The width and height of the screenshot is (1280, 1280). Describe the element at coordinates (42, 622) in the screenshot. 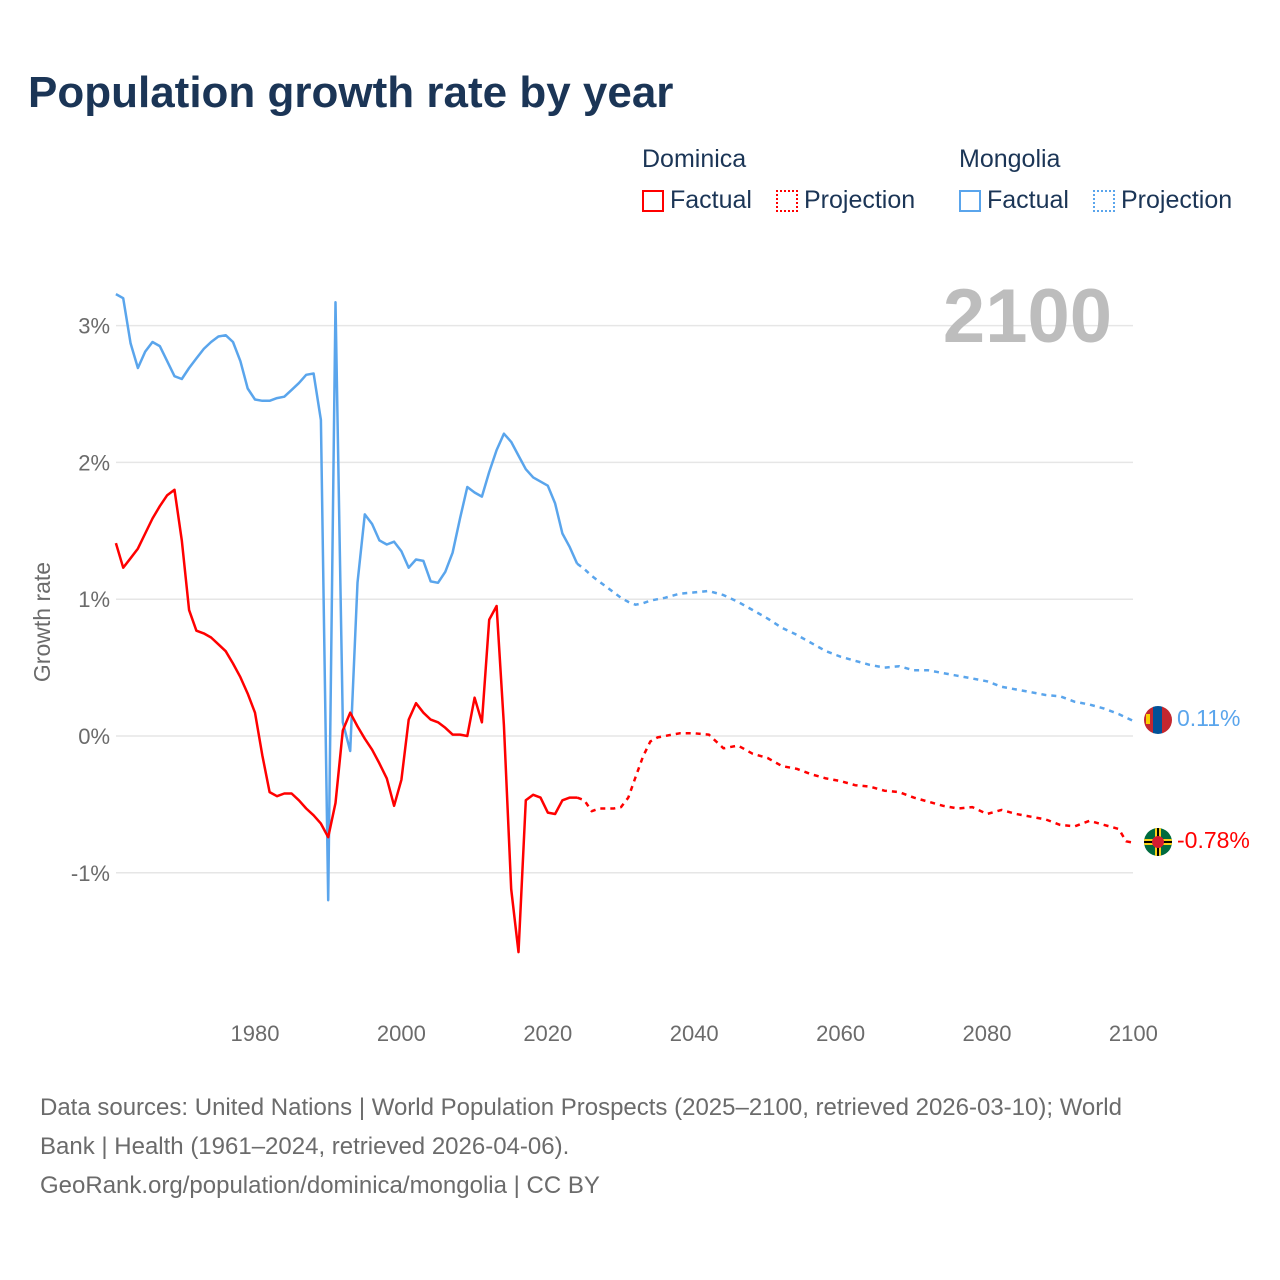

I see `y-axis-label: Growth rate` at that location.